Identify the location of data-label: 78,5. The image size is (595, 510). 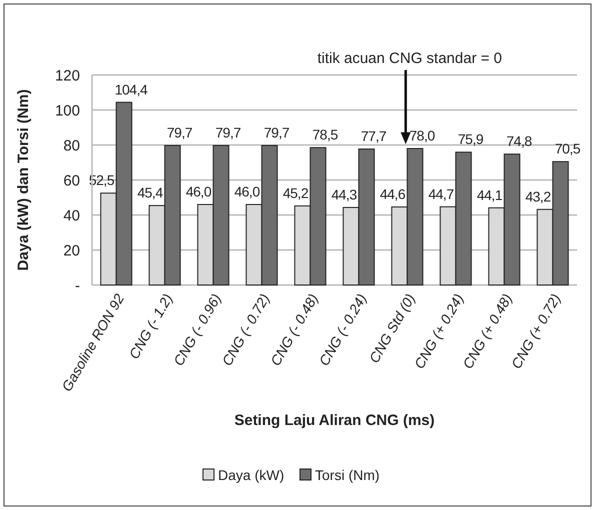
(325, 134).